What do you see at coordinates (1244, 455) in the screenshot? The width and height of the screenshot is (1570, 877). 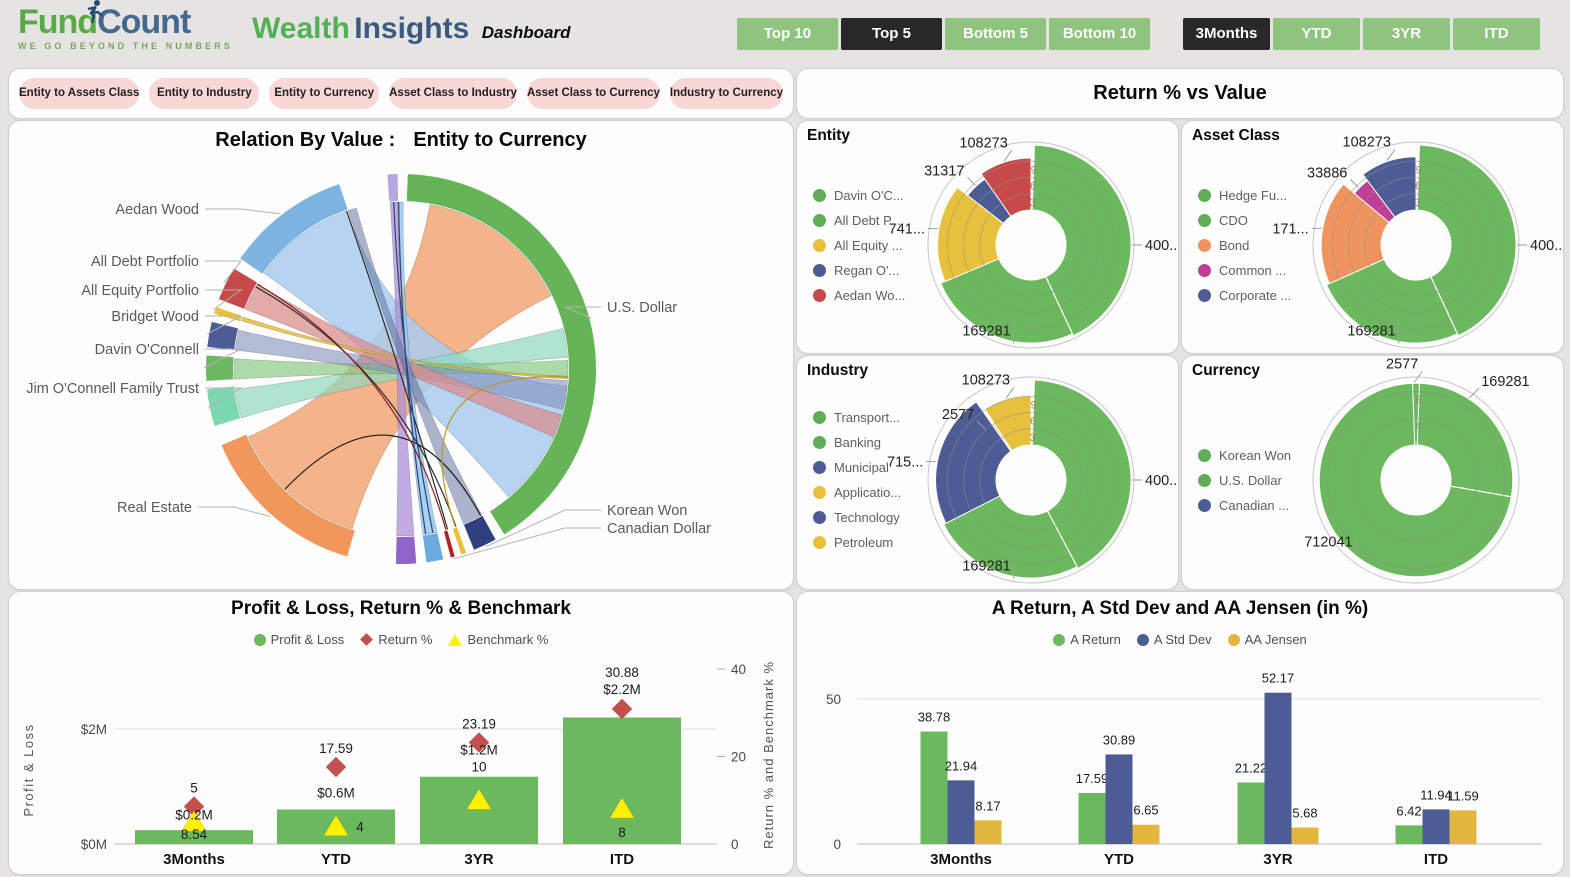 I see `legend-item-korean-won: Korean Won` at bounding box center [1244, 455].